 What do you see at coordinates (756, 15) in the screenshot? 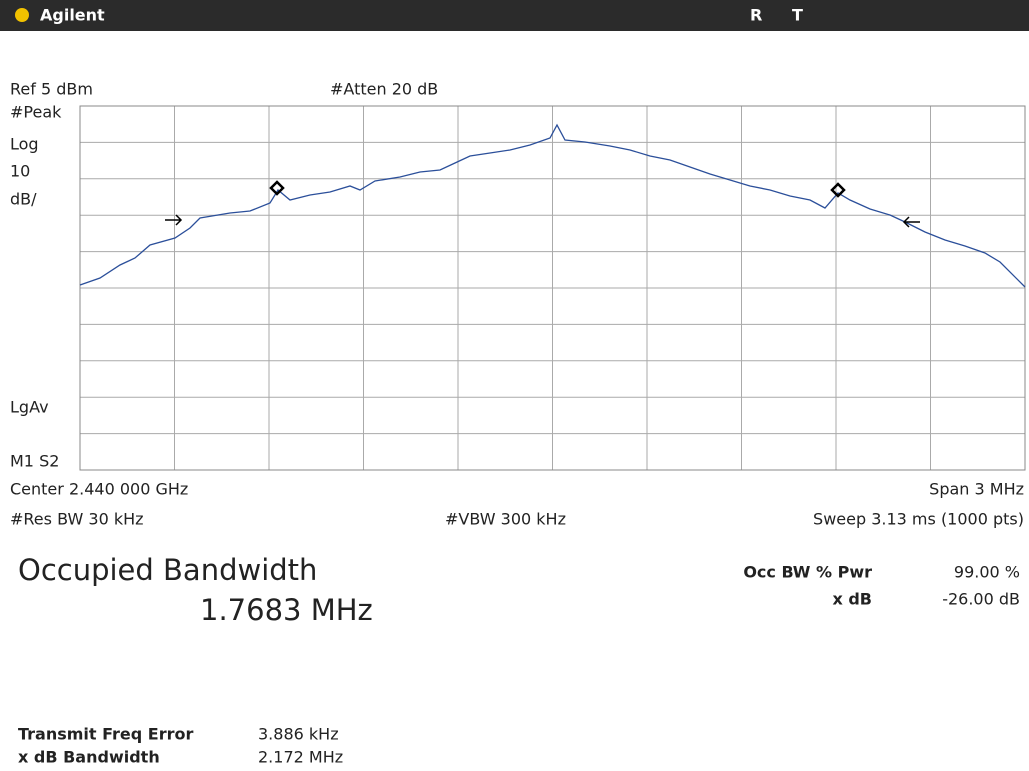
I see `status: R` at bounding box center [756, 15].